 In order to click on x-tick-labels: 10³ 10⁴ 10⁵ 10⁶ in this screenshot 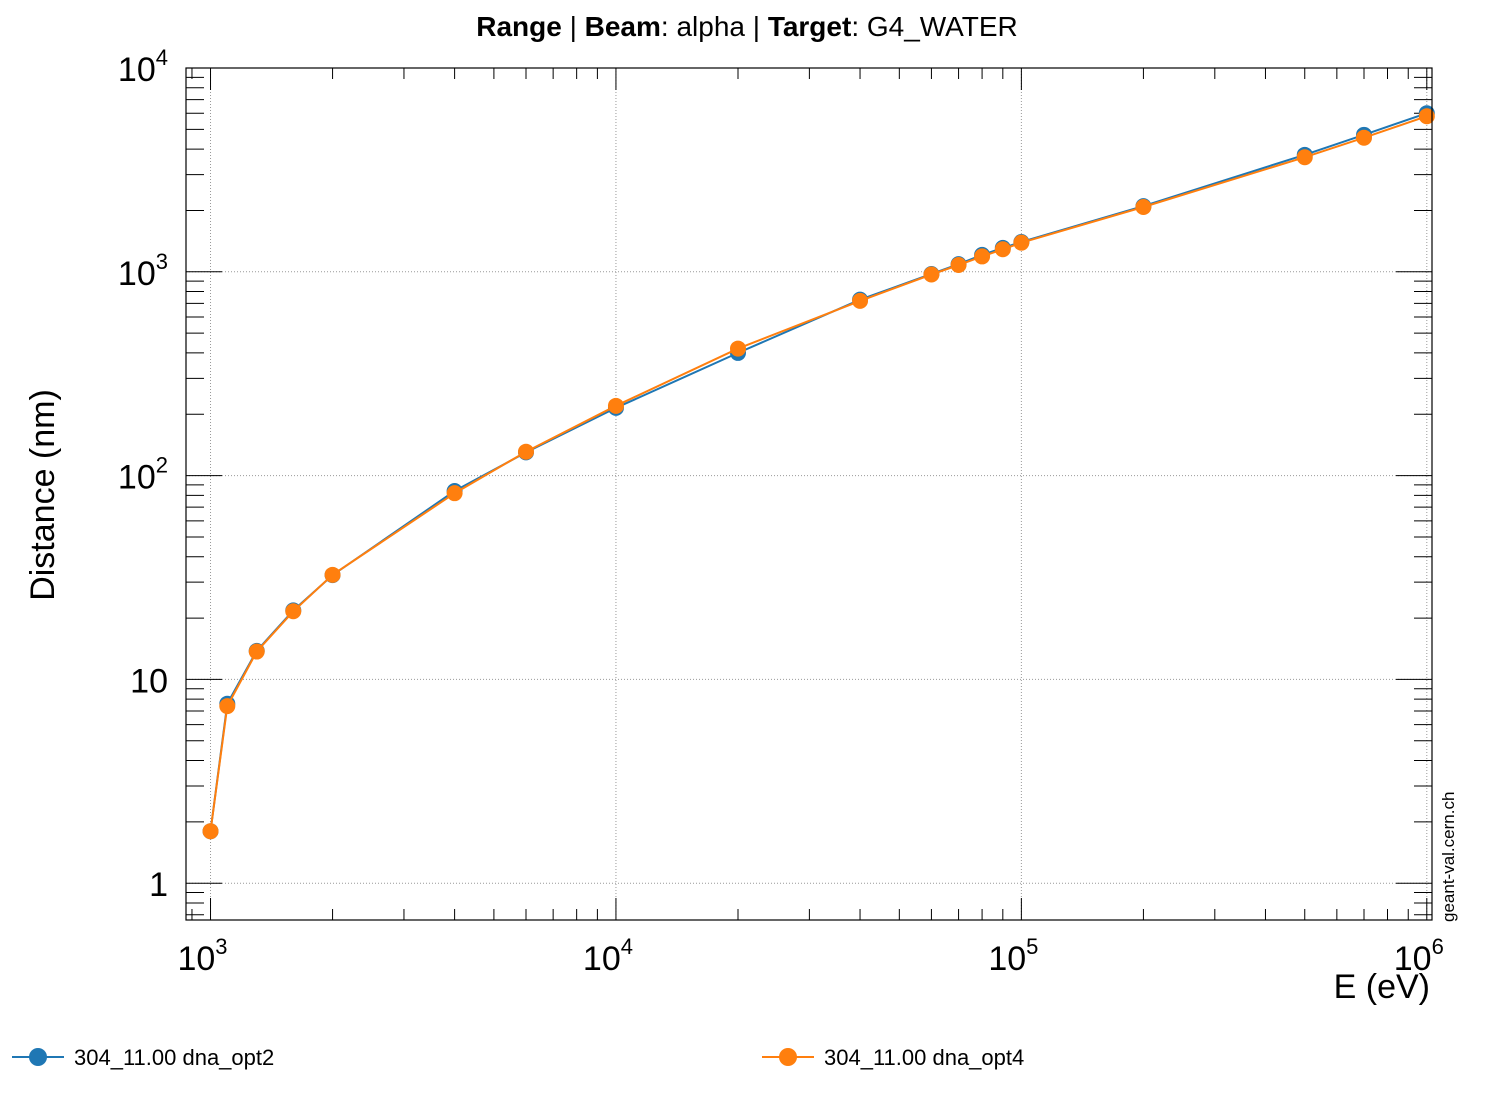, I will do `click(810, 956)`.